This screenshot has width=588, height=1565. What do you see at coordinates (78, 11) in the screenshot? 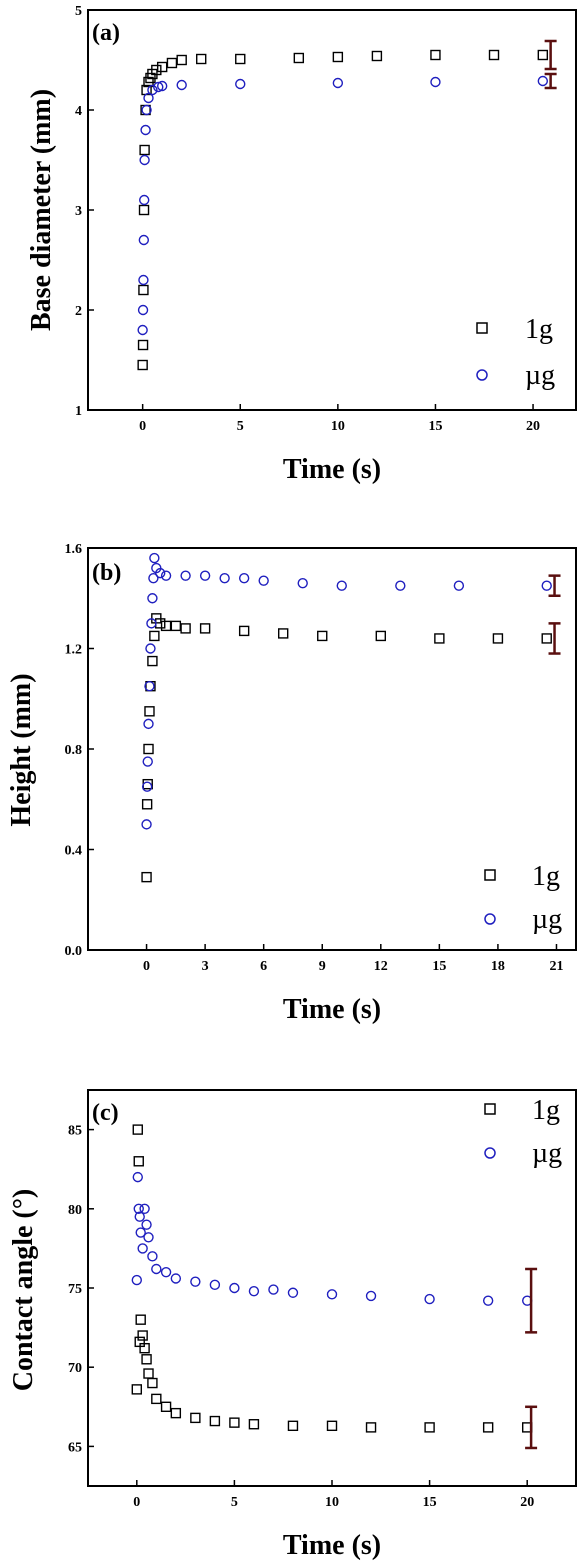
I see `y-tick-label: 5` at bounding box center [78, 11].